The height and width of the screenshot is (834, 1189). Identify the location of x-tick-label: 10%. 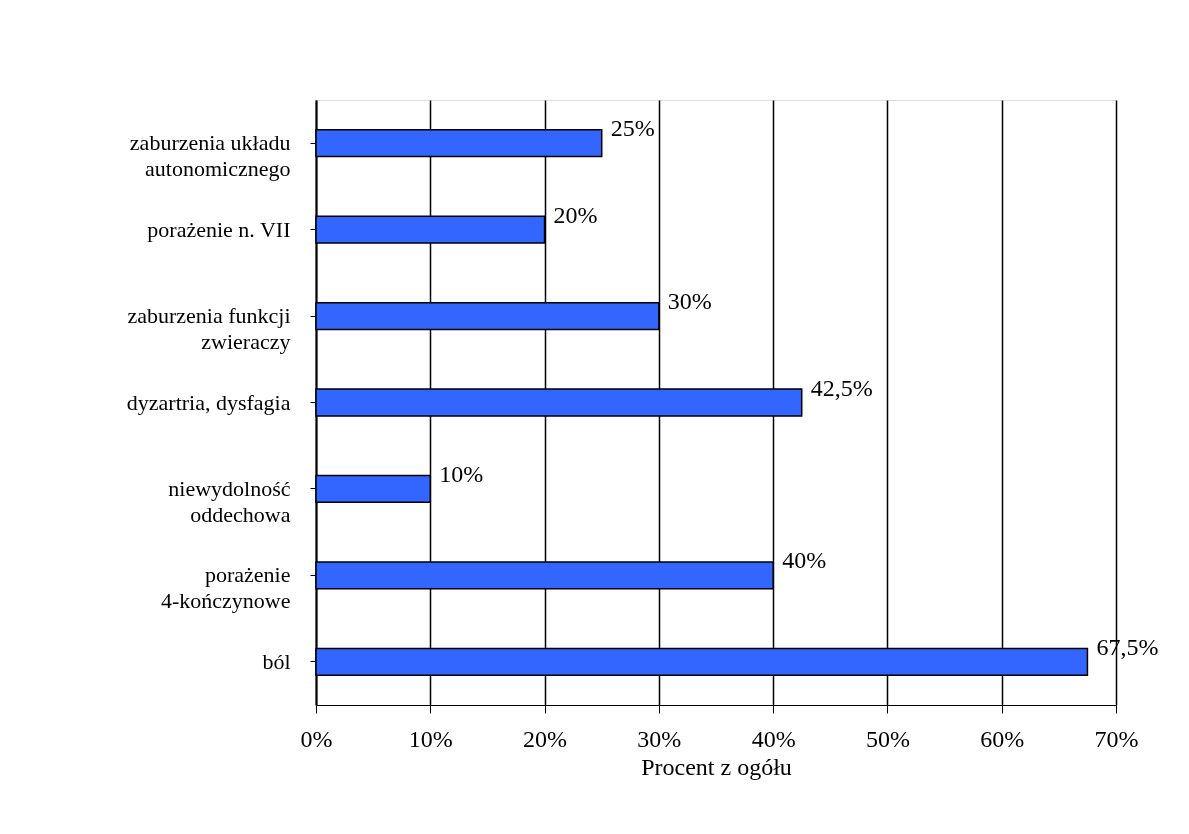
(430, 738).